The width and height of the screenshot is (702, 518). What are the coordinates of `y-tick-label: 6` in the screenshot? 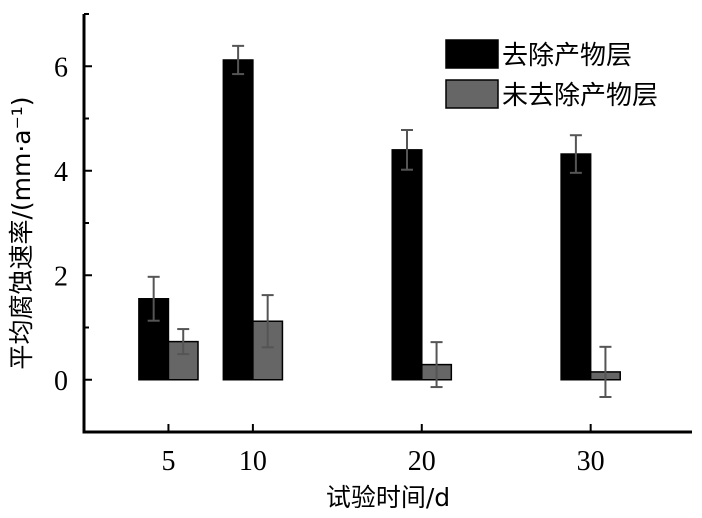 It's located at (61, 67).